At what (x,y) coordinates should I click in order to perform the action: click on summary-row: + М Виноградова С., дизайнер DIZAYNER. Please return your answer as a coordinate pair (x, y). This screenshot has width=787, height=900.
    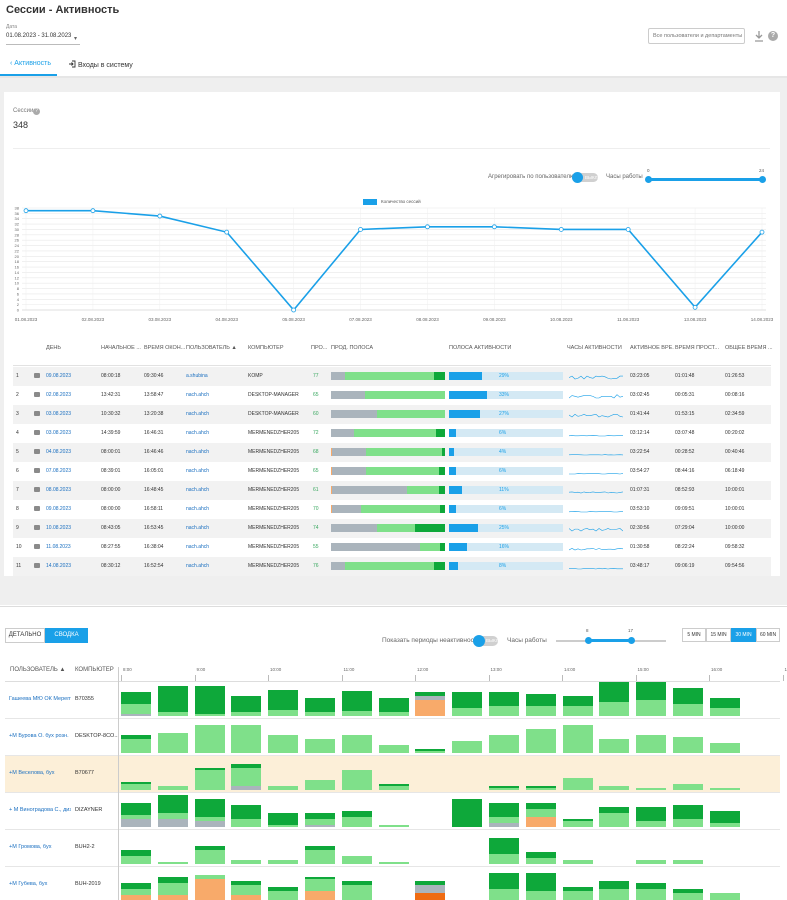
    Looking at the image, I should click on (392, 811).